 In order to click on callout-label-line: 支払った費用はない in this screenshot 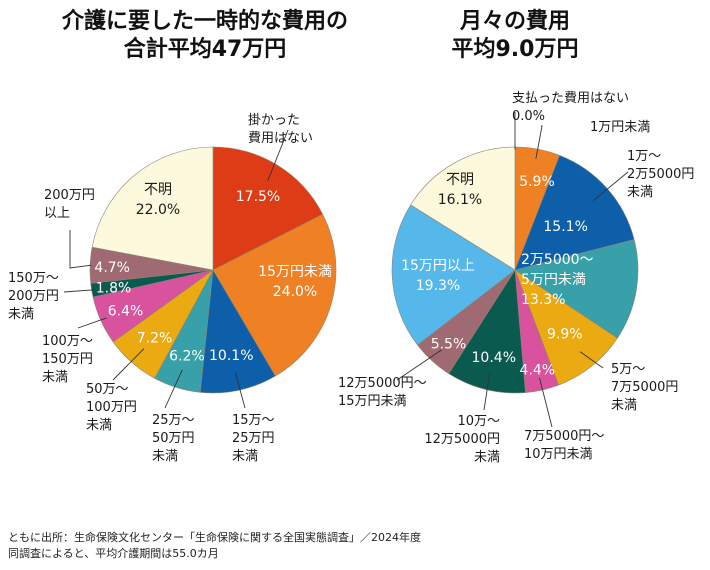, I will do `click(570, 98)`.